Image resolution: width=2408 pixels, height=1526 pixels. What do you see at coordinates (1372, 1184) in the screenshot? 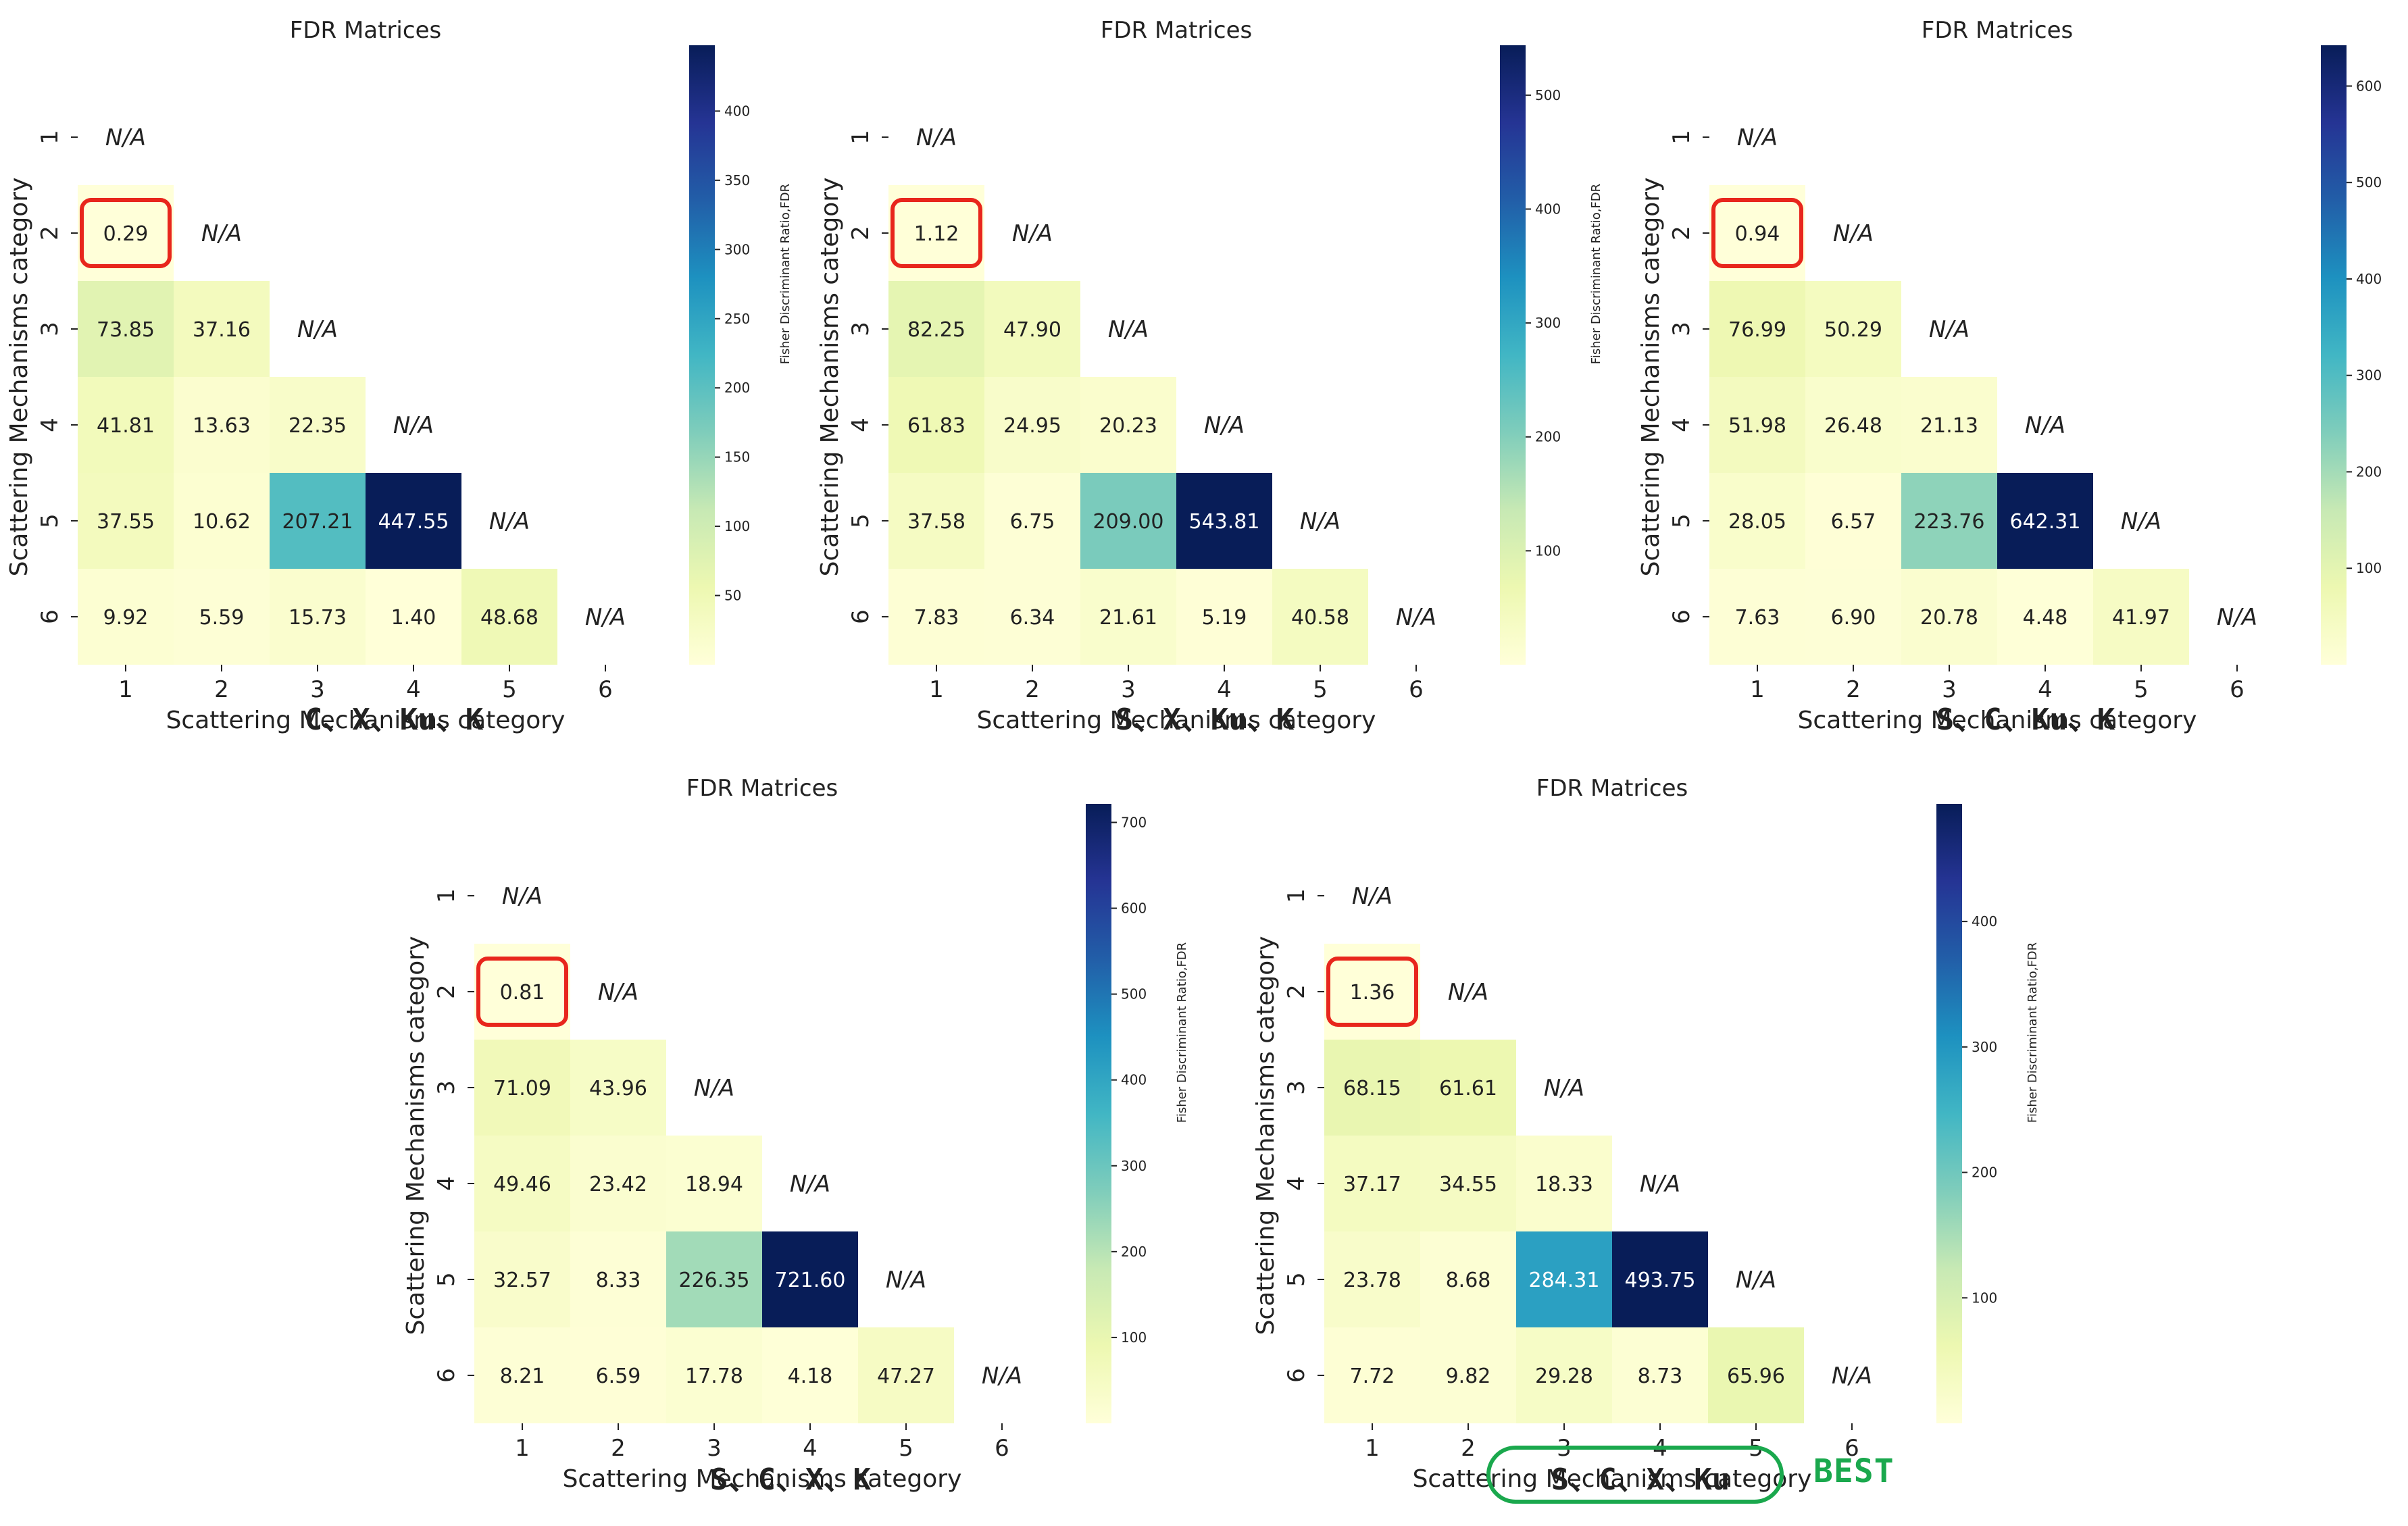
I see `cell-value-label: 37.17` at bounding box center [1372, 1184].